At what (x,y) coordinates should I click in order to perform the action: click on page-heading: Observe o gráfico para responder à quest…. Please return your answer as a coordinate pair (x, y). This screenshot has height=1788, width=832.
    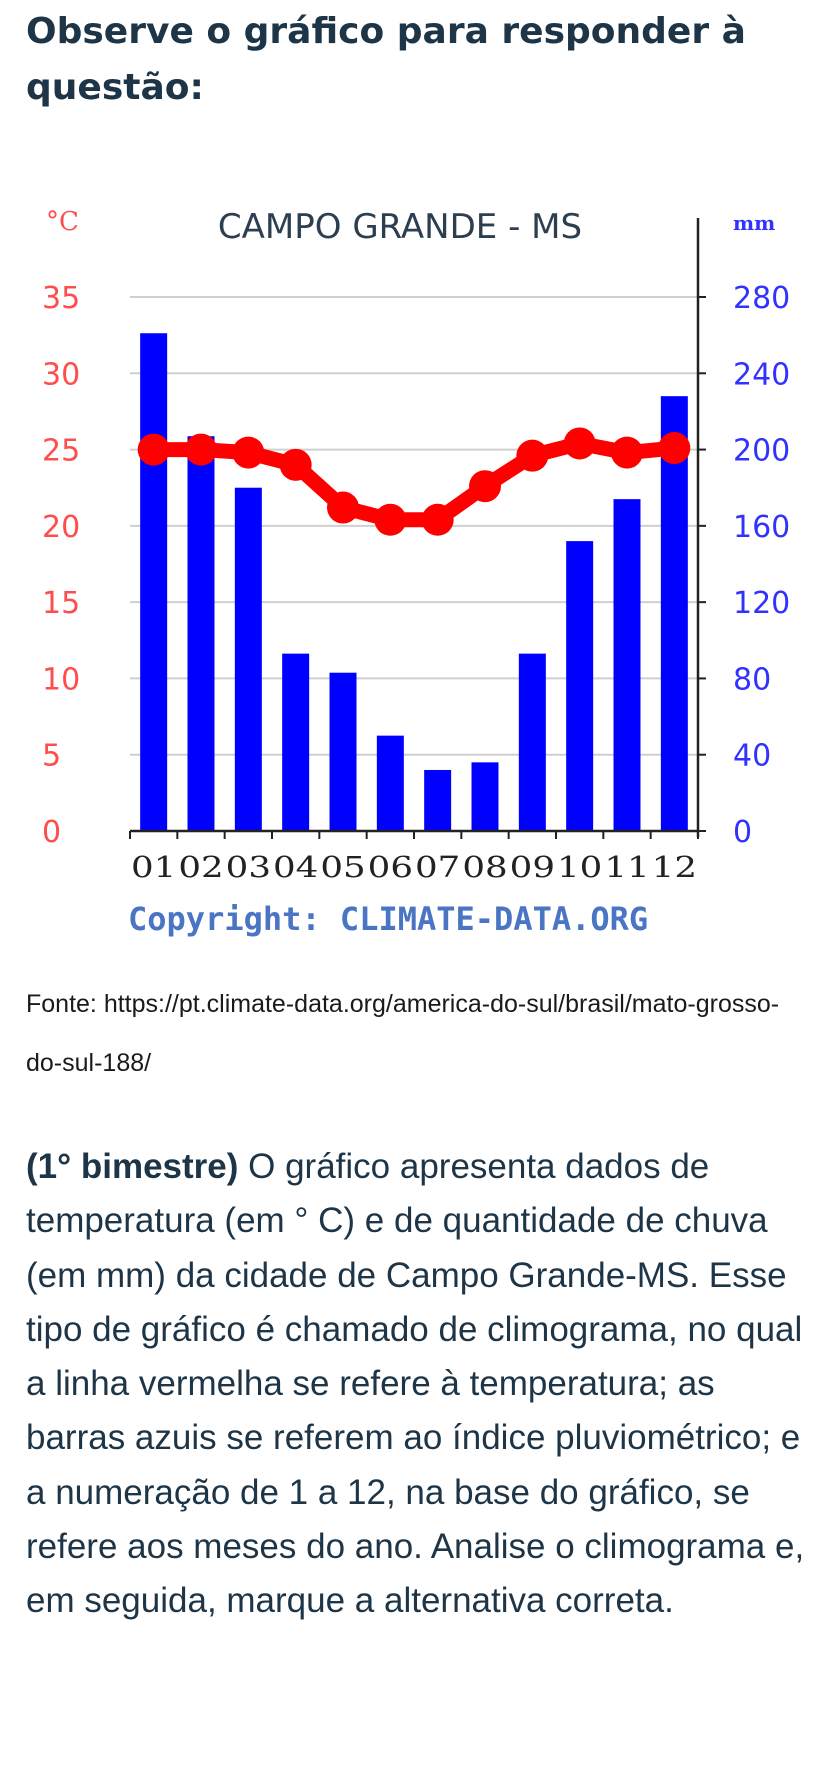
    Looking at the image, I should click on (386, 59).